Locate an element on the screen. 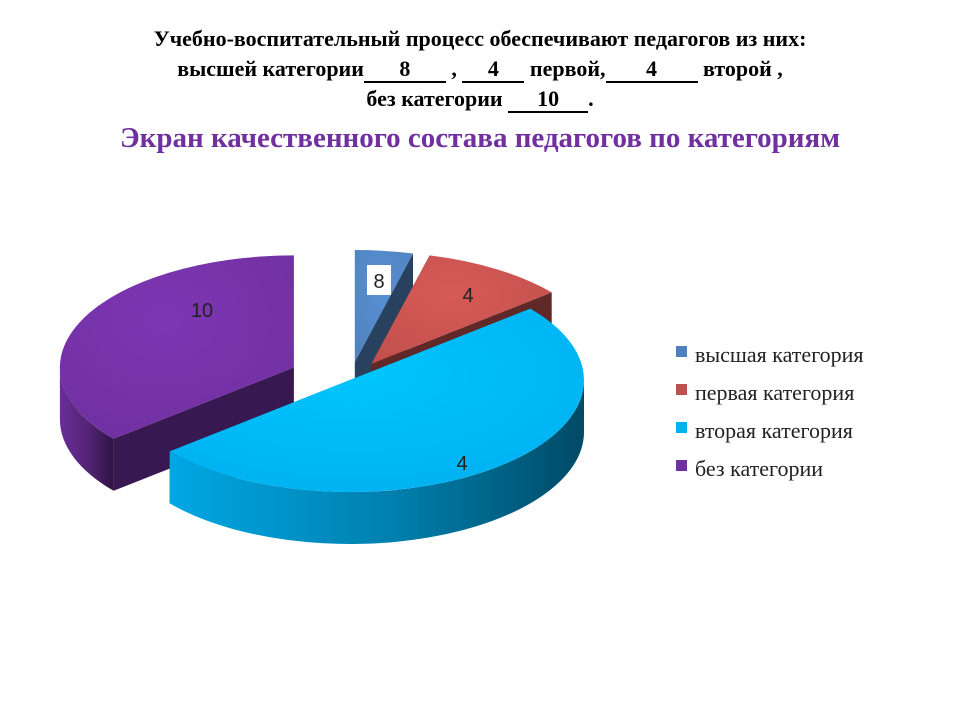 The height and width of the screenshot is (720, 960). pie-slice-4-wall is located at coordinates (86, 429).